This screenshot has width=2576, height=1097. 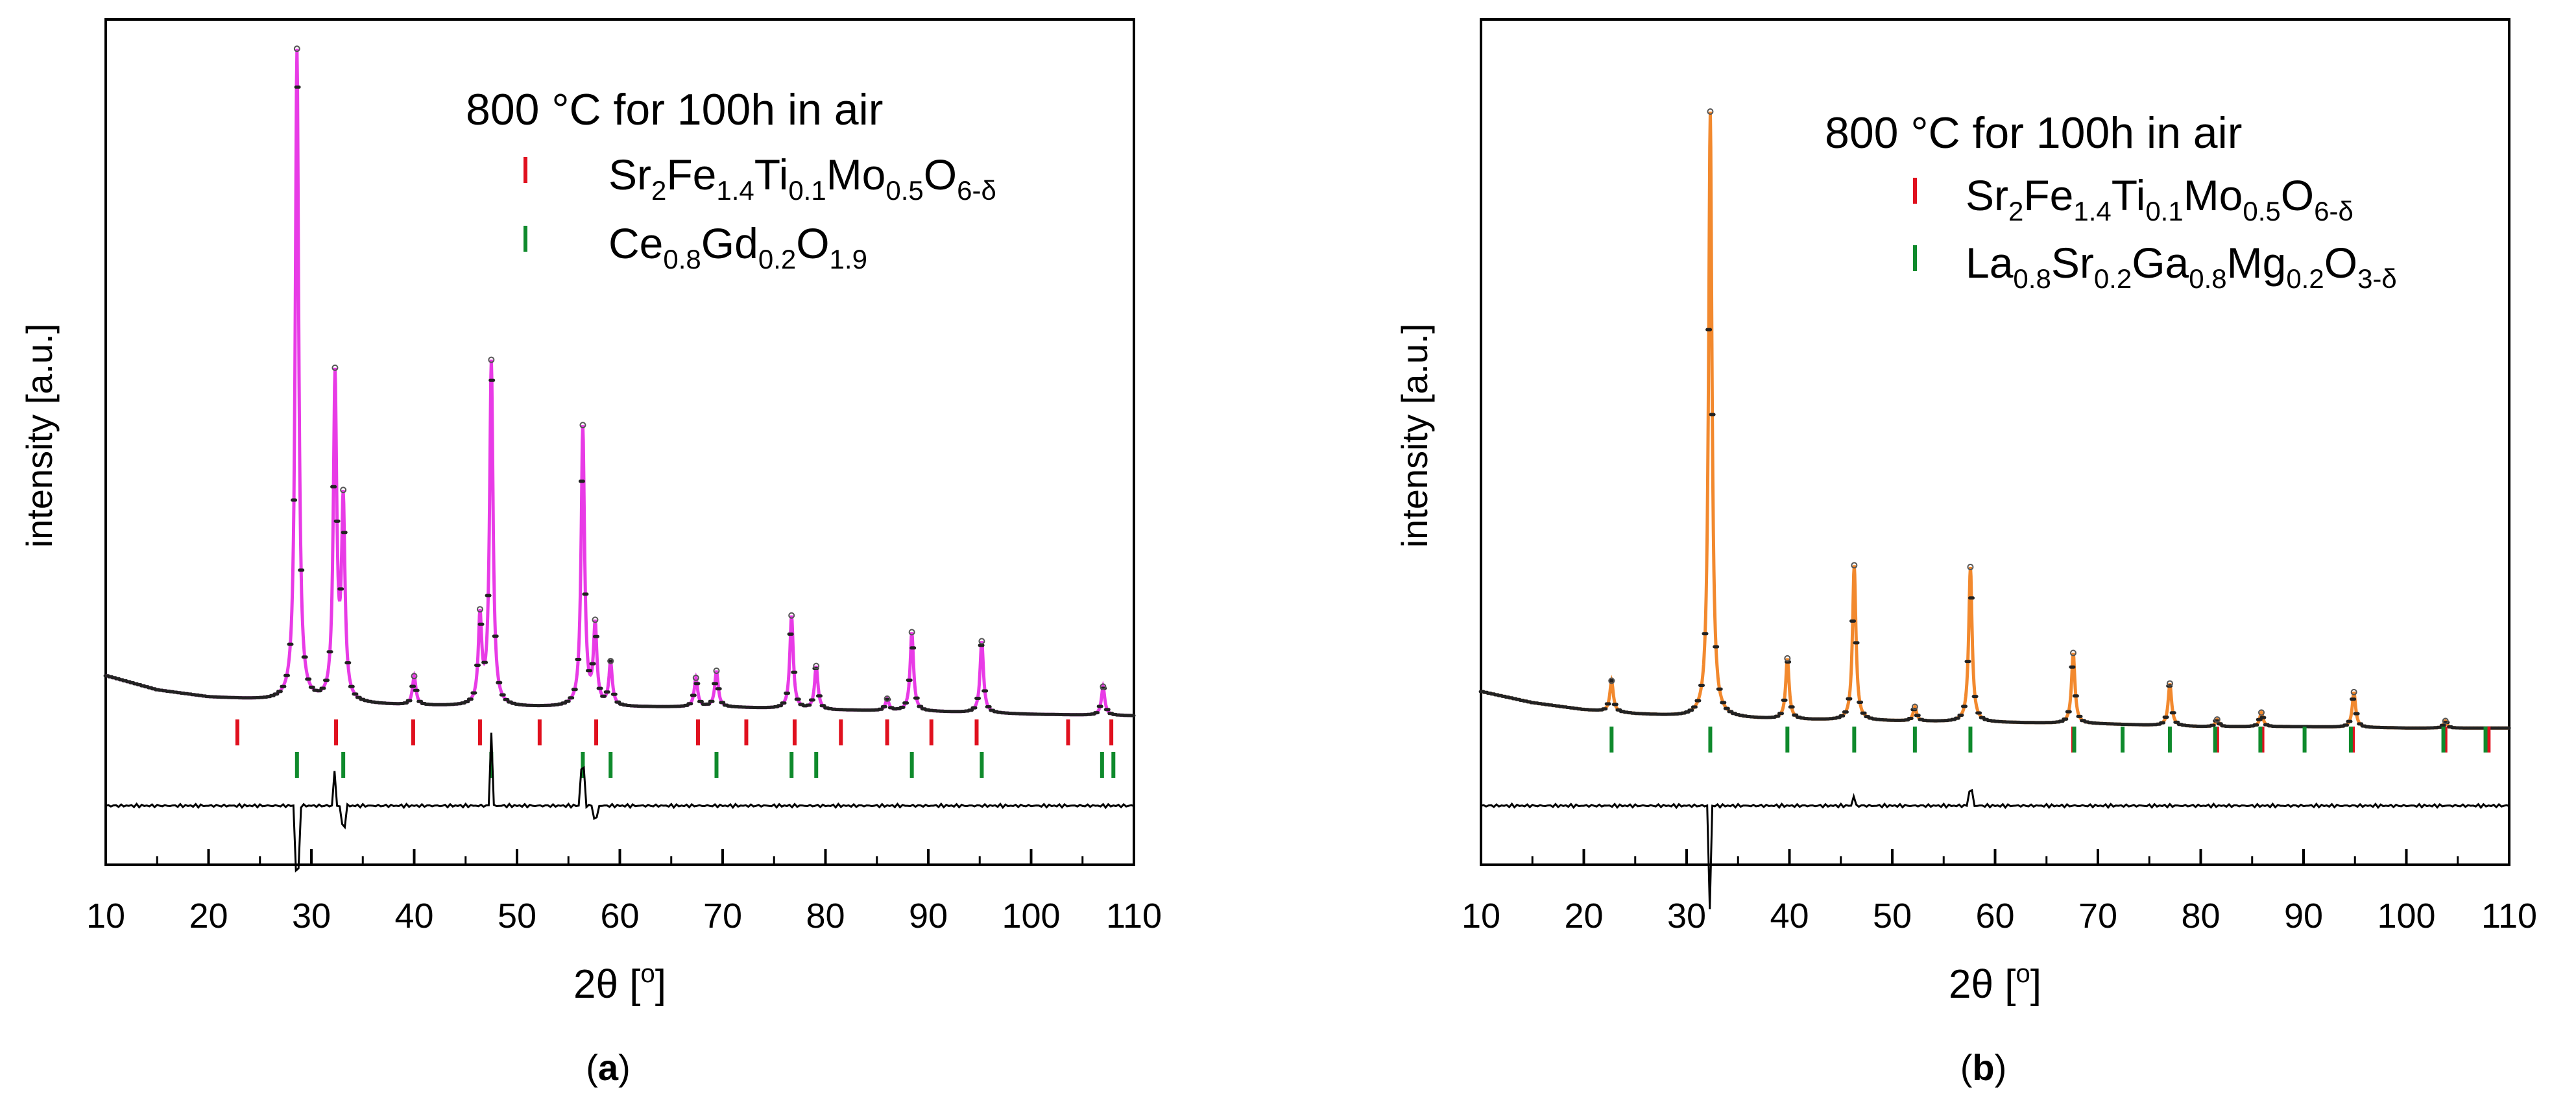 I want to click on x-tick-label: 90, so click(x=928, y=916).